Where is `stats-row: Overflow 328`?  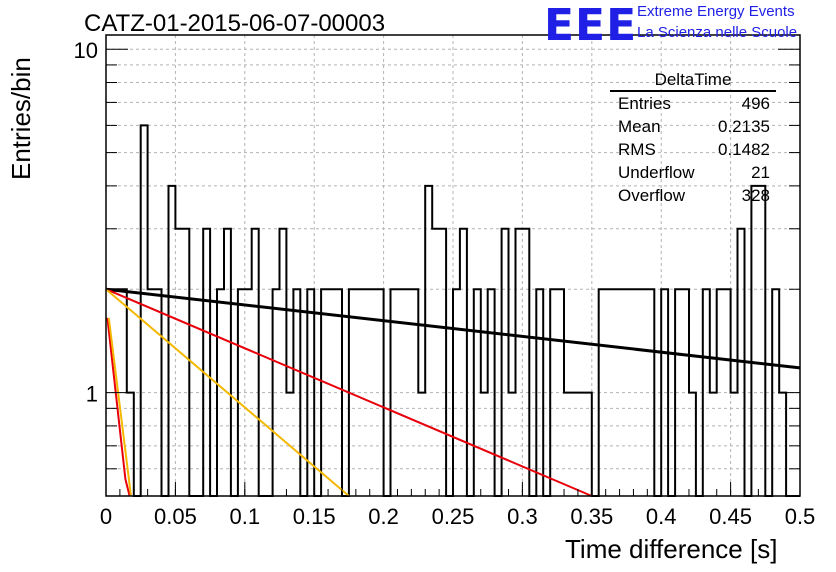 stats-row: Overflow 328 is located at coordinates (693, 195).